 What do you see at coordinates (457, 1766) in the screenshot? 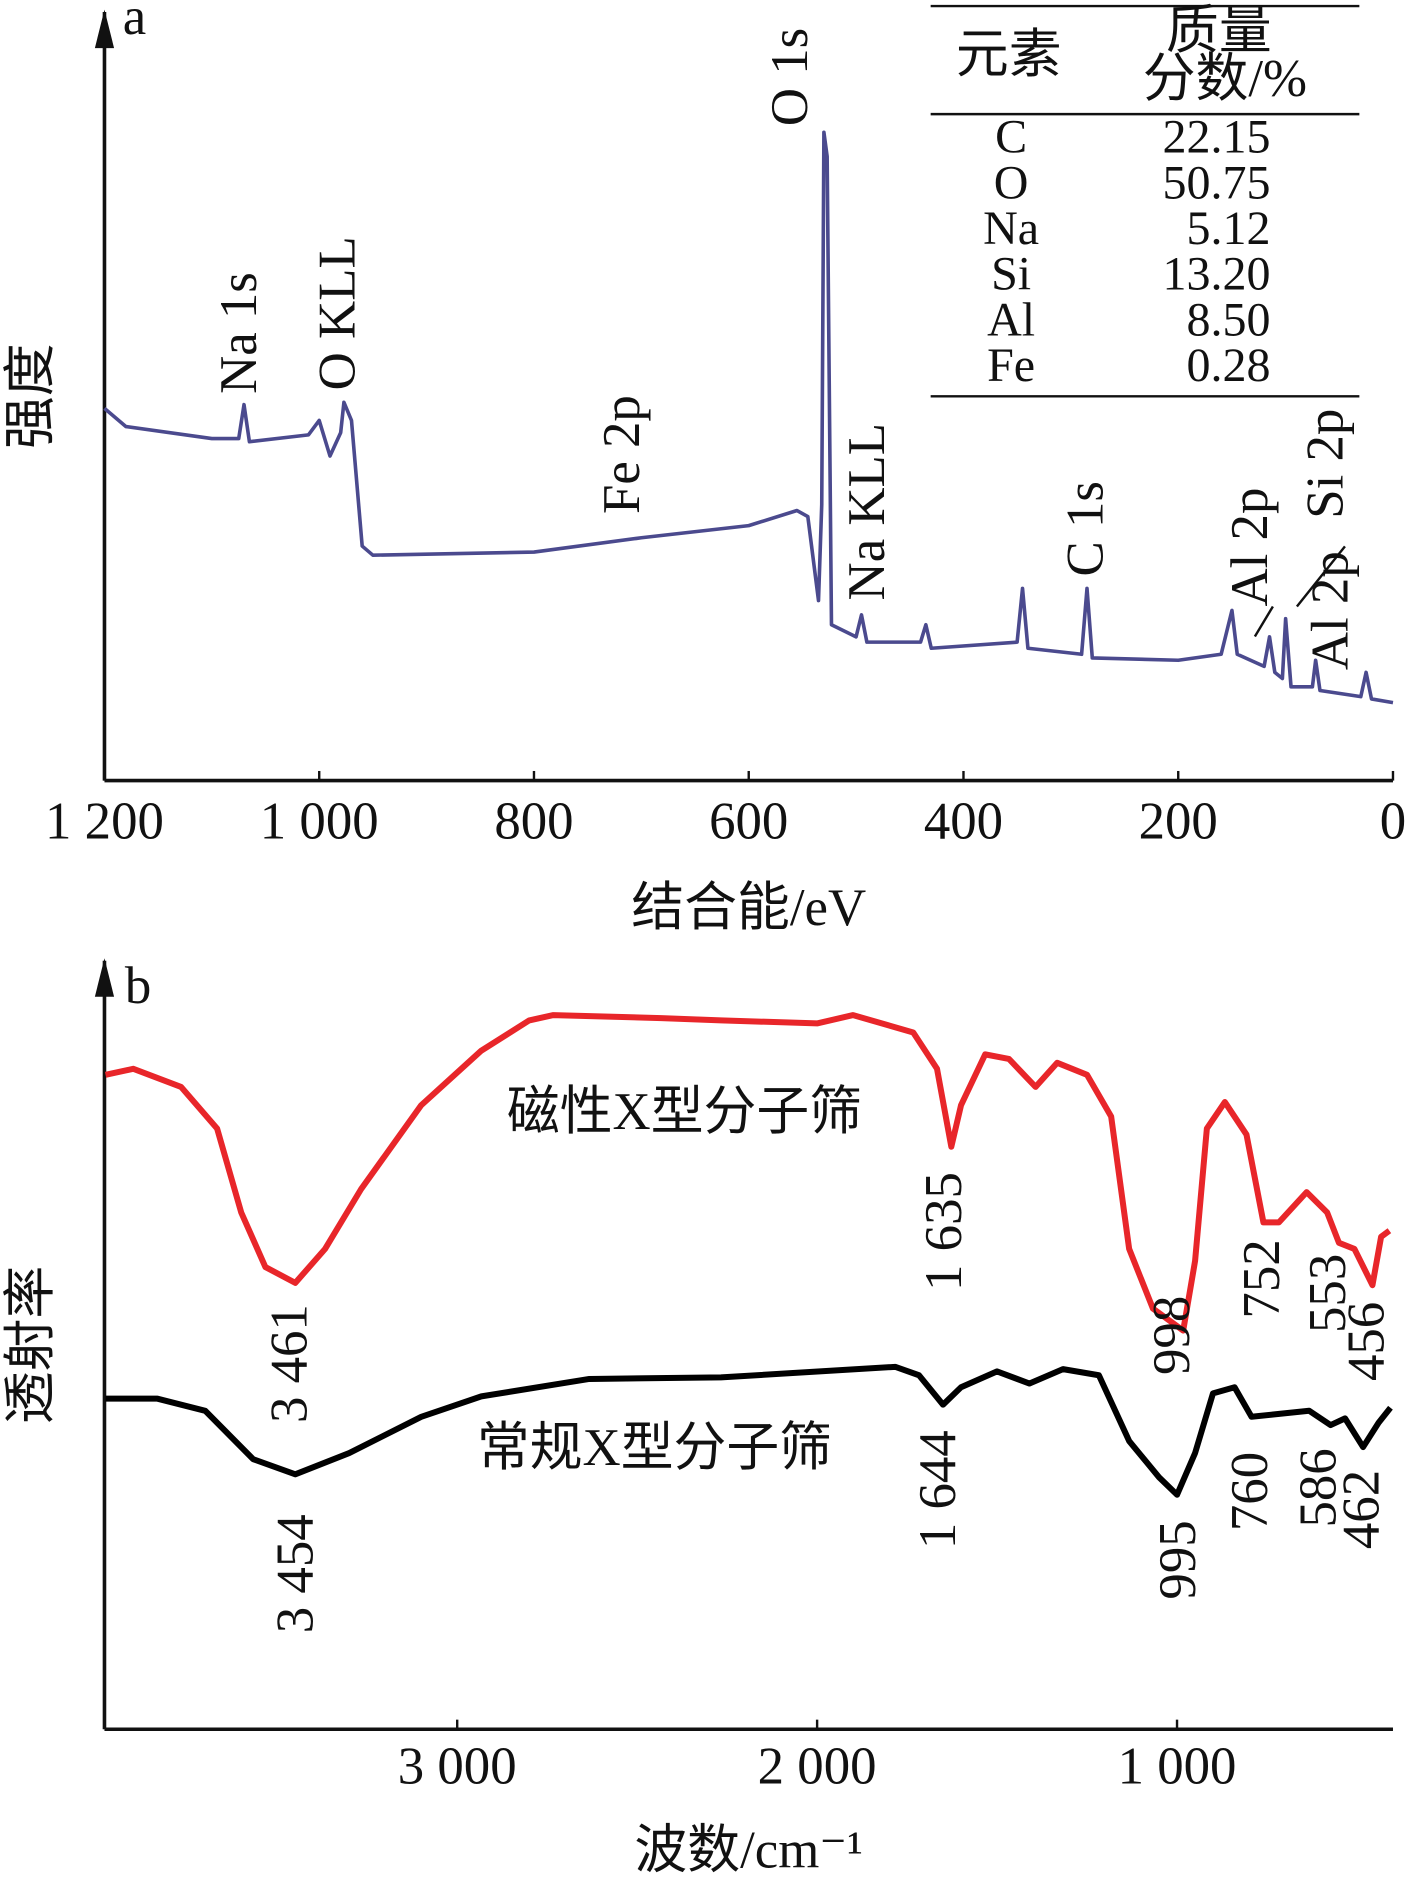
I see `x-tick-label: 3 000` at bounding box center [457, 1766].